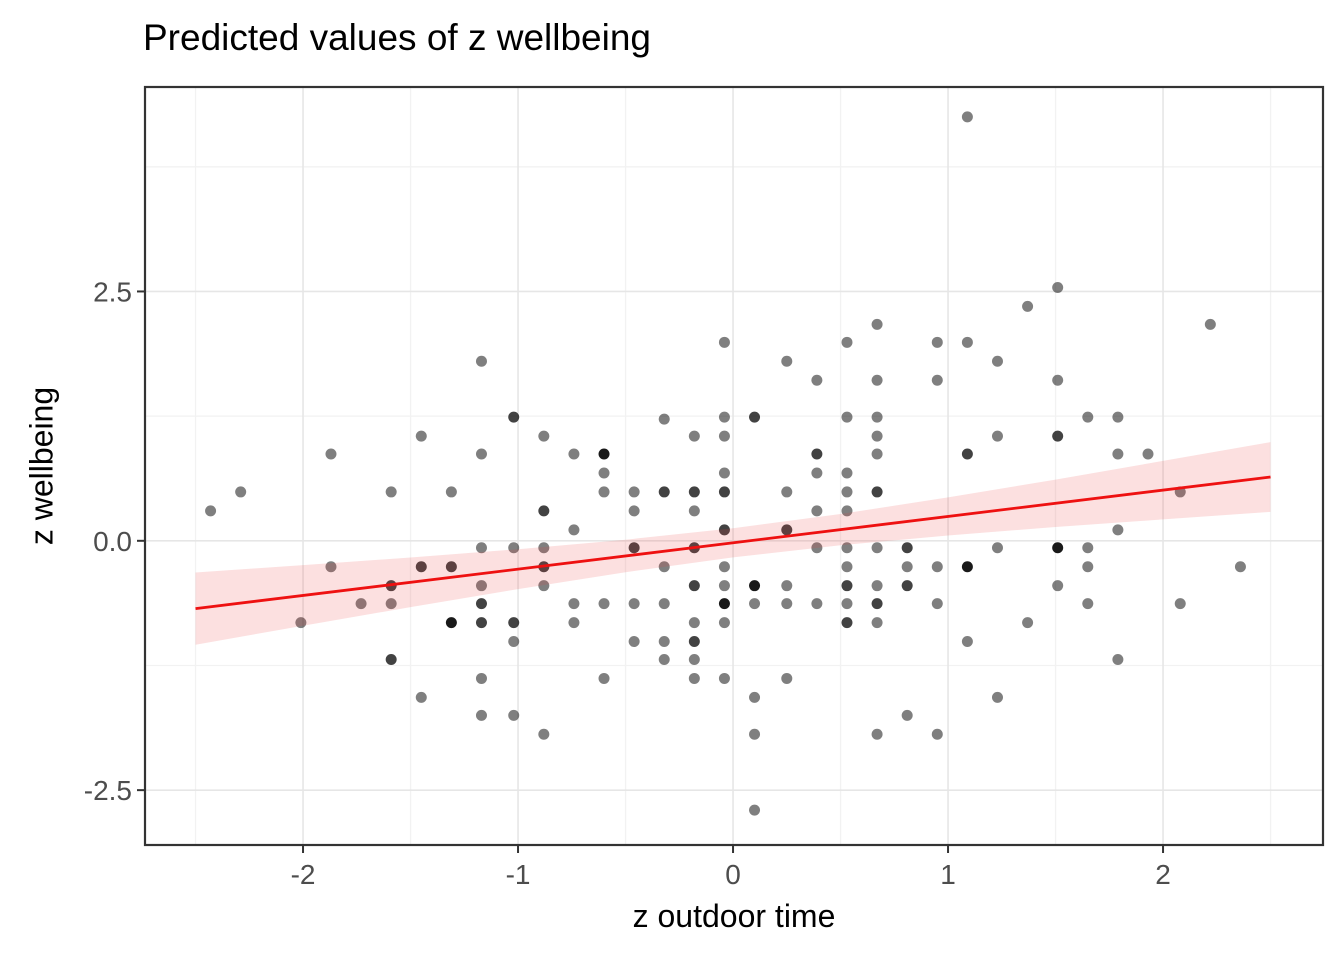 The width and height of the screenshot is (1344, 960). I want to click on x-tick-label: -1, so click(518, 874).